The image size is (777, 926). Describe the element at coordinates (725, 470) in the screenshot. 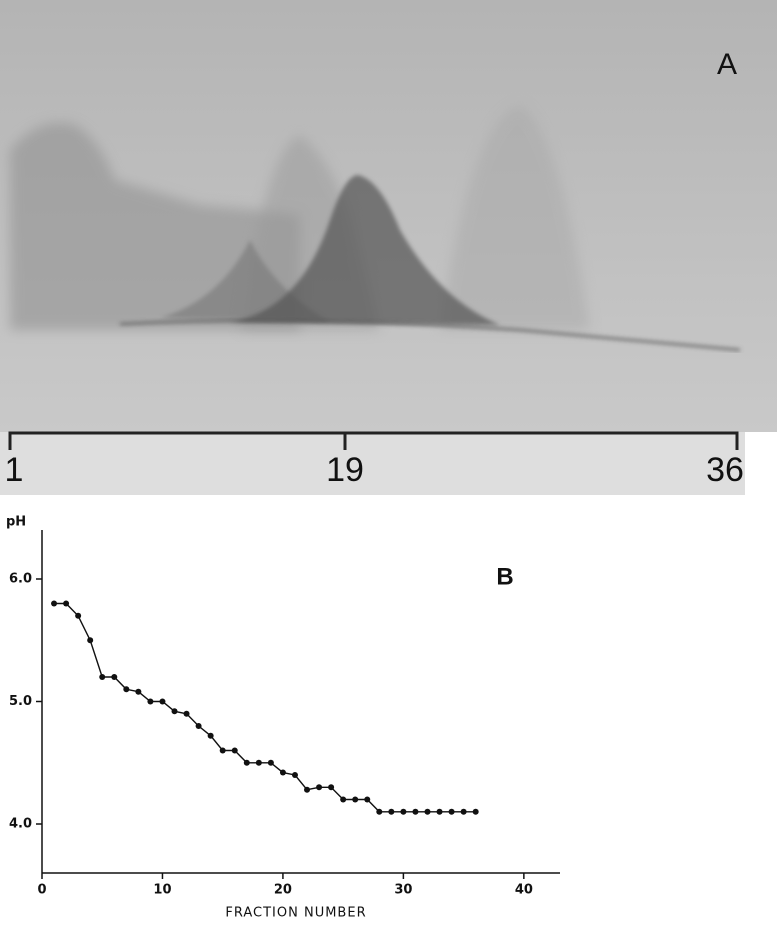

I see `scale-label: 36` at that location.